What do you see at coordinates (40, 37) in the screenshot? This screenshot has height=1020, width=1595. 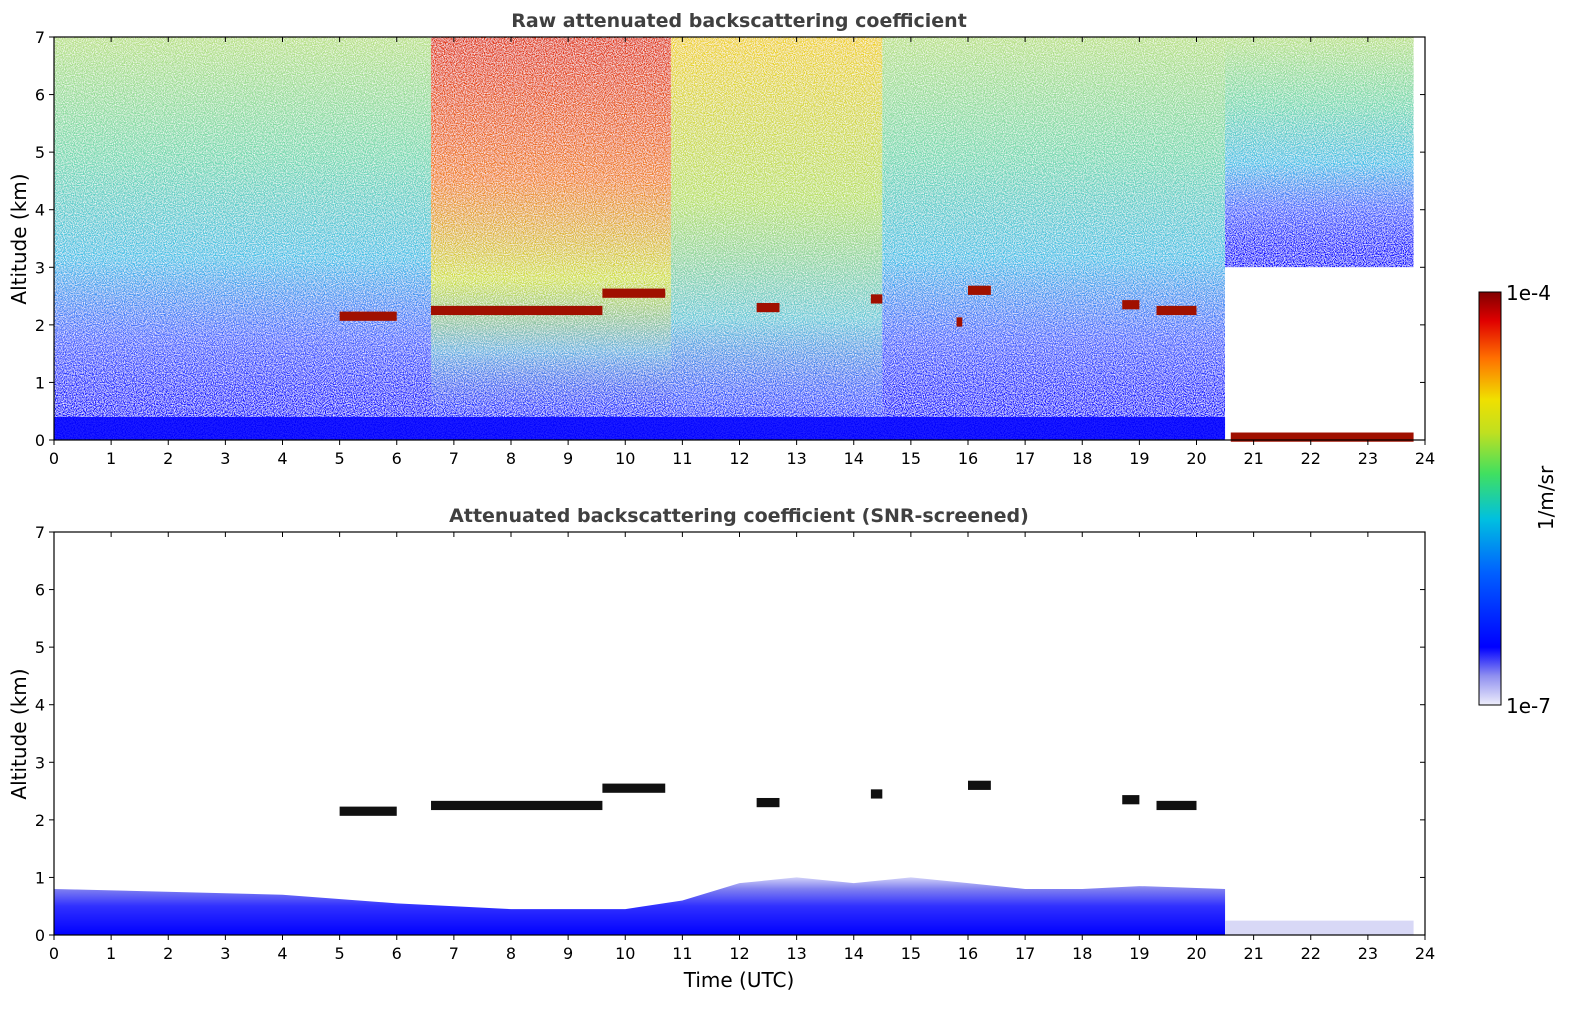 I see `raw-y-tick-label: 7` at bounding box center [40, 37].